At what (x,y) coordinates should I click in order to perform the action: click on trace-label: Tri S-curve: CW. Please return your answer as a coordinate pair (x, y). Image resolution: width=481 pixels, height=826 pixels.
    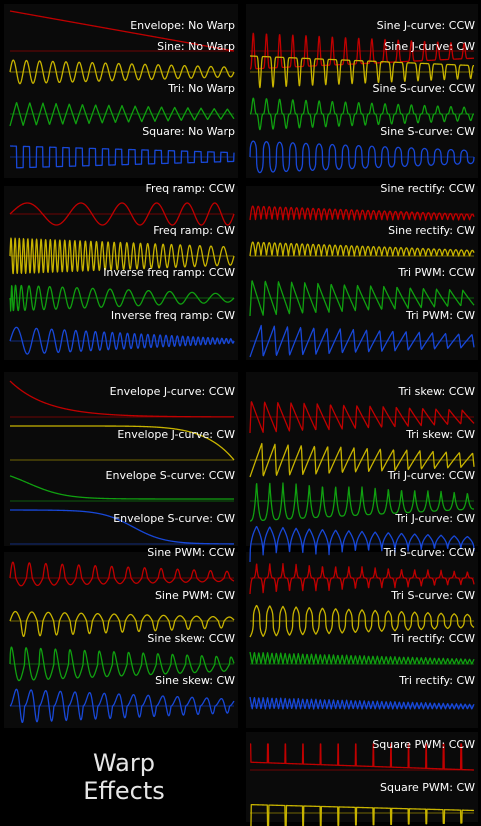
    Looking at the image, I should click on (432, 595).